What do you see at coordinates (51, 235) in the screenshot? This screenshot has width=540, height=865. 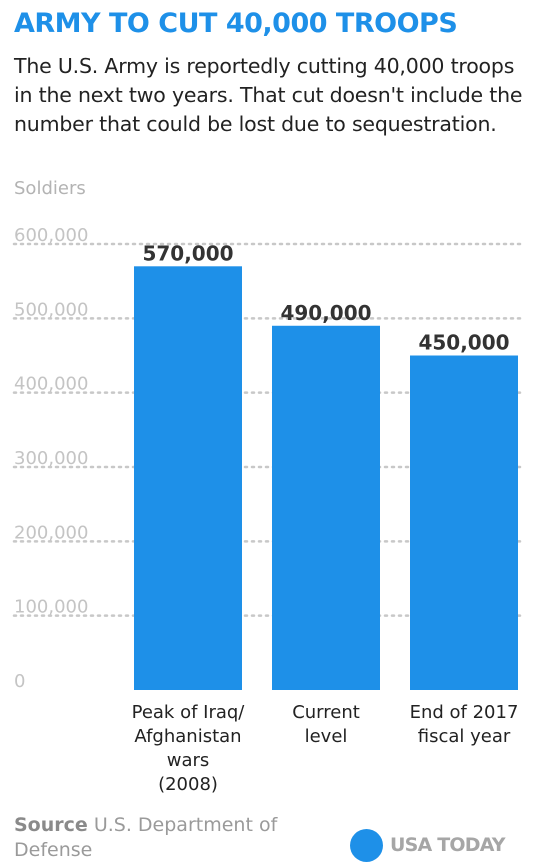 I see `y-tick-label: 600,000` at bounding box center [51, 235].